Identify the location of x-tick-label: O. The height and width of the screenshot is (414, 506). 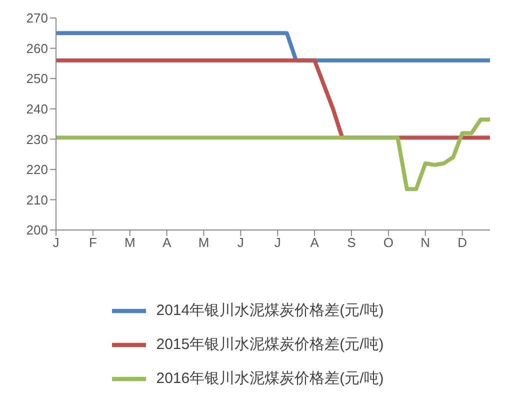
(388, 242).